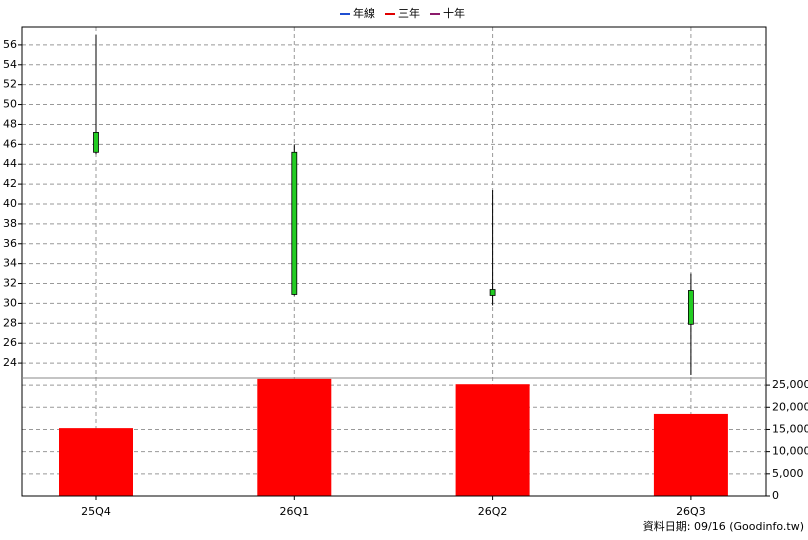 The width and height of the screenshot is (808, 540). Describe the element at coordinates (10, 223) in the screenshot. I see `y-tick-label: 38` at that location.